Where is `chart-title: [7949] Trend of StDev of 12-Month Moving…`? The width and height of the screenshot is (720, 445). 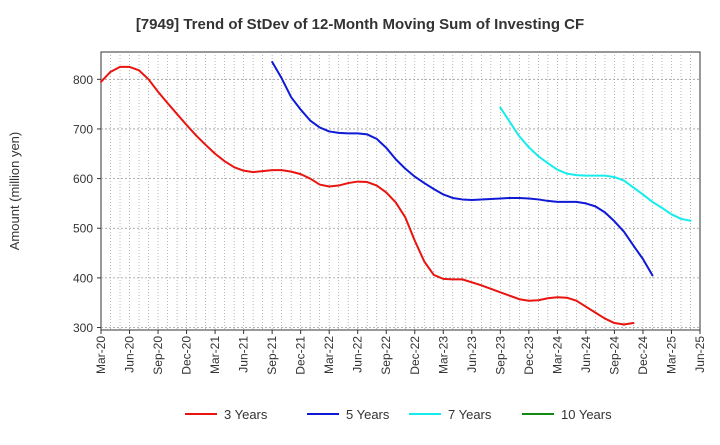 chart-title: [7949] Trend of StDev of 12-Month Moving… is located at coordinates (360, 24).